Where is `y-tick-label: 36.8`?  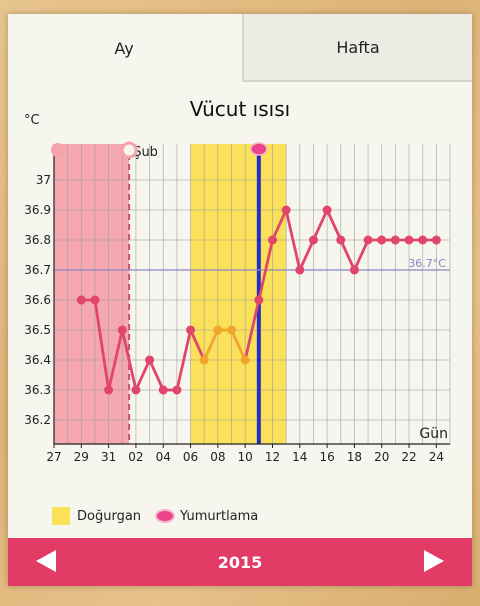
y-tick-label: 36.8 is located at coordinates (37, 240).